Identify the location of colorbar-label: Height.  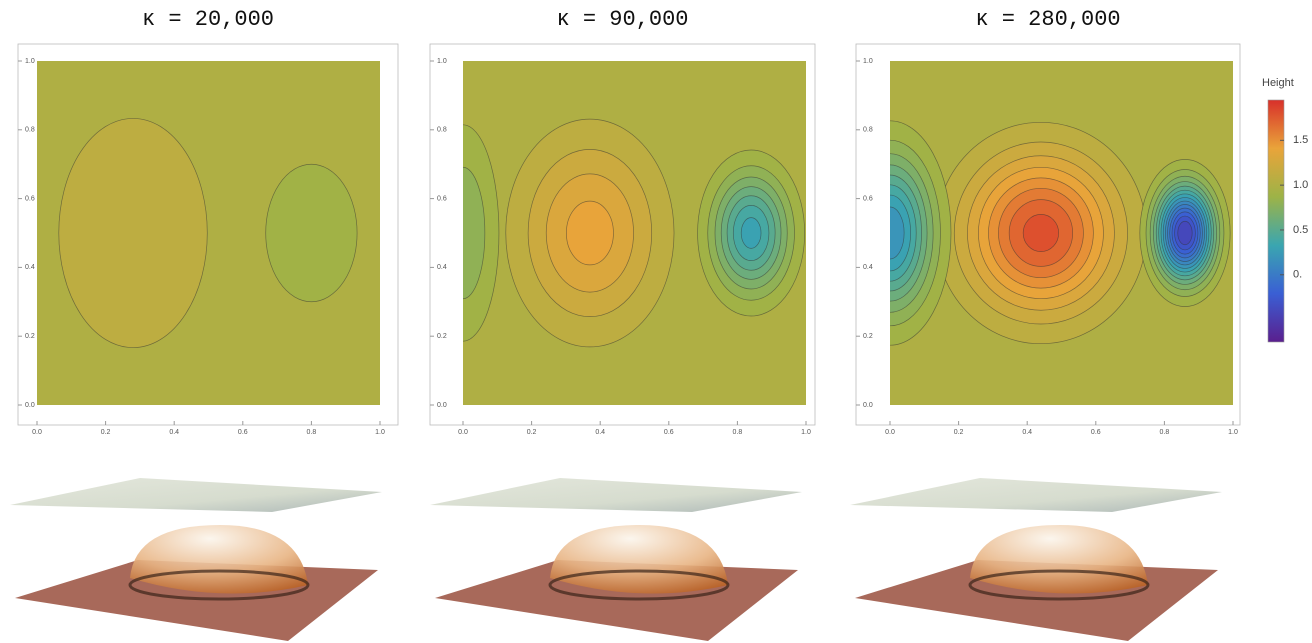
(1278, 83).